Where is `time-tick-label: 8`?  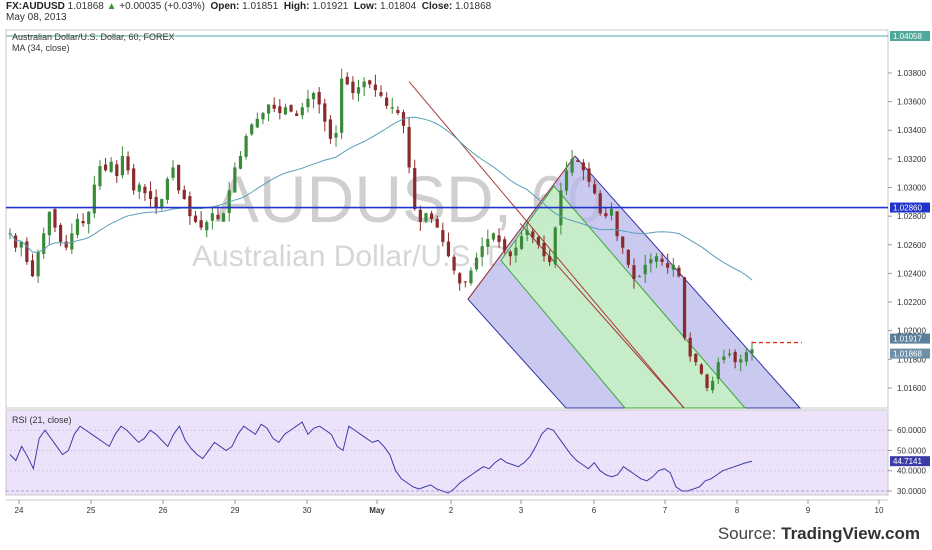 time-tick-label: 8 is located at coordinates (737, 510).